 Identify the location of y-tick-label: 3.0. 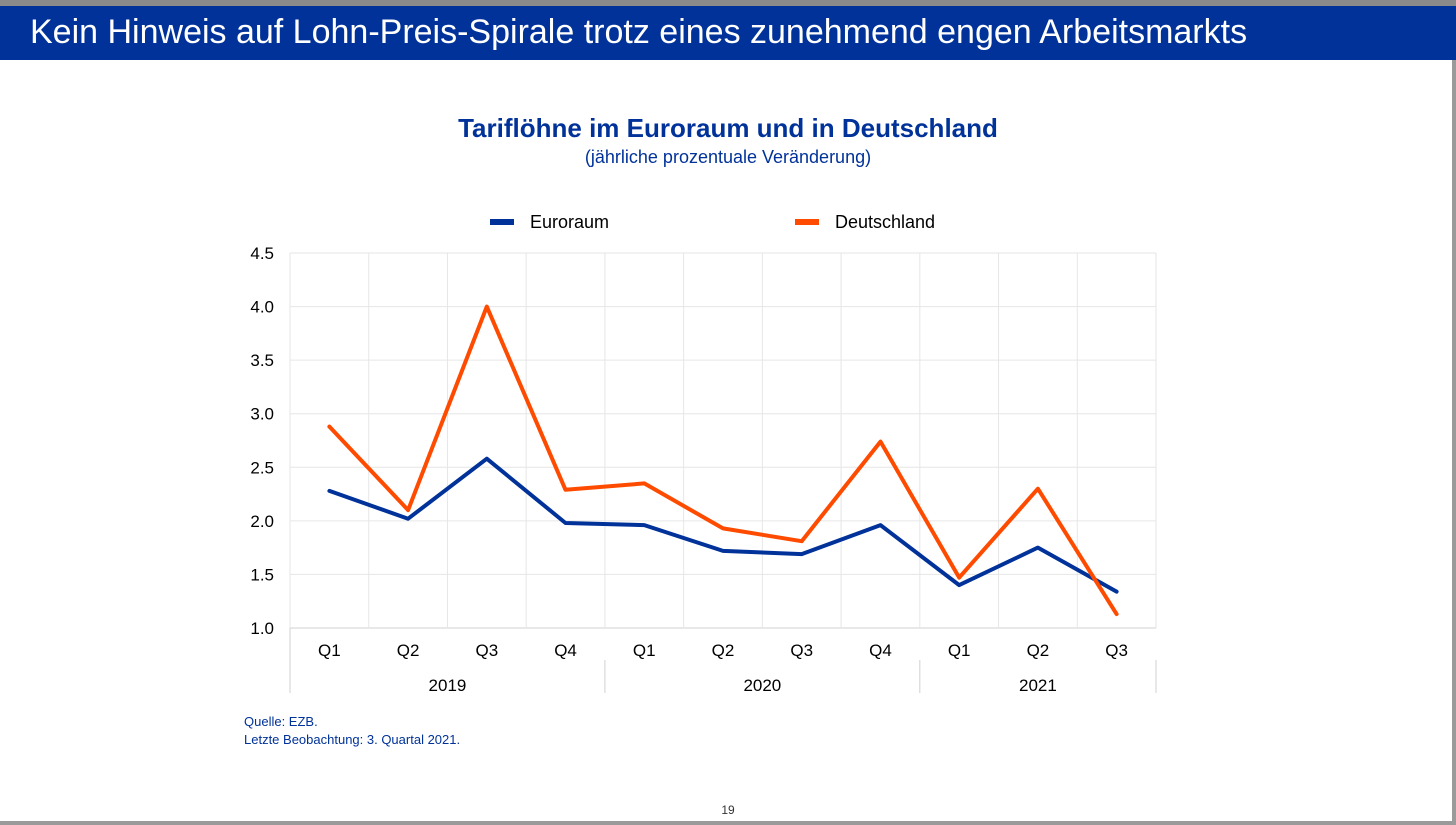
(262, 414).